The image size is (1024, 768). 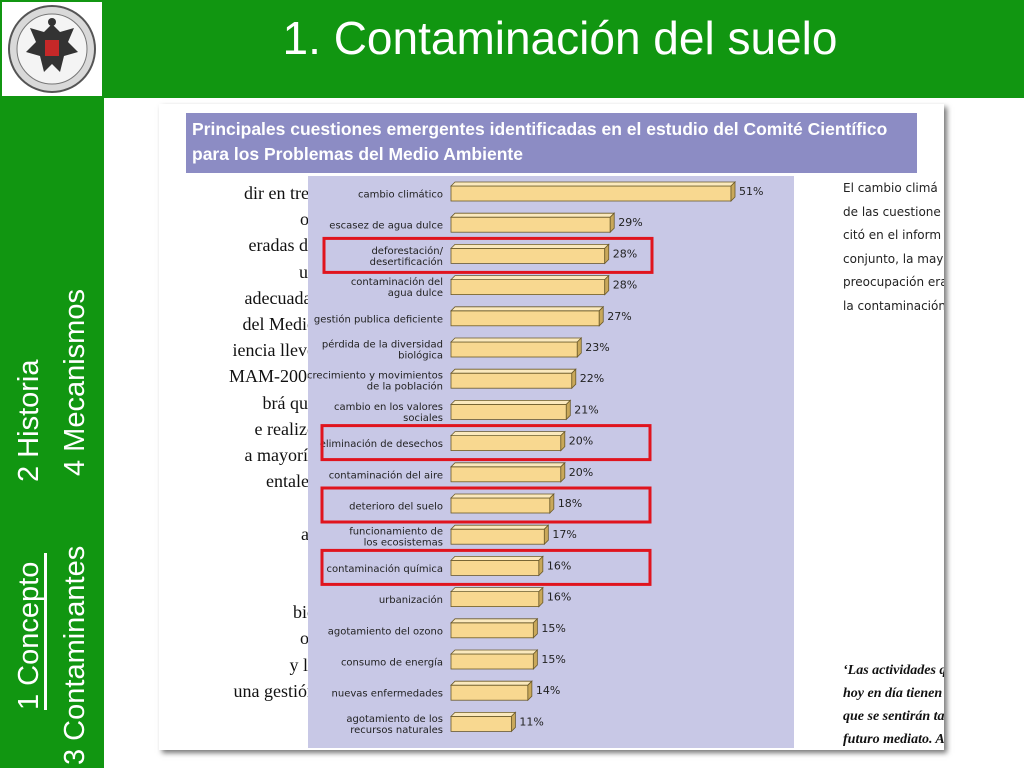 What do you see at coordinates (75, 655) in the screenshot?
I see `nav-item-contaminantes: 3 Contaminantes` at bounding box center [75, 655].